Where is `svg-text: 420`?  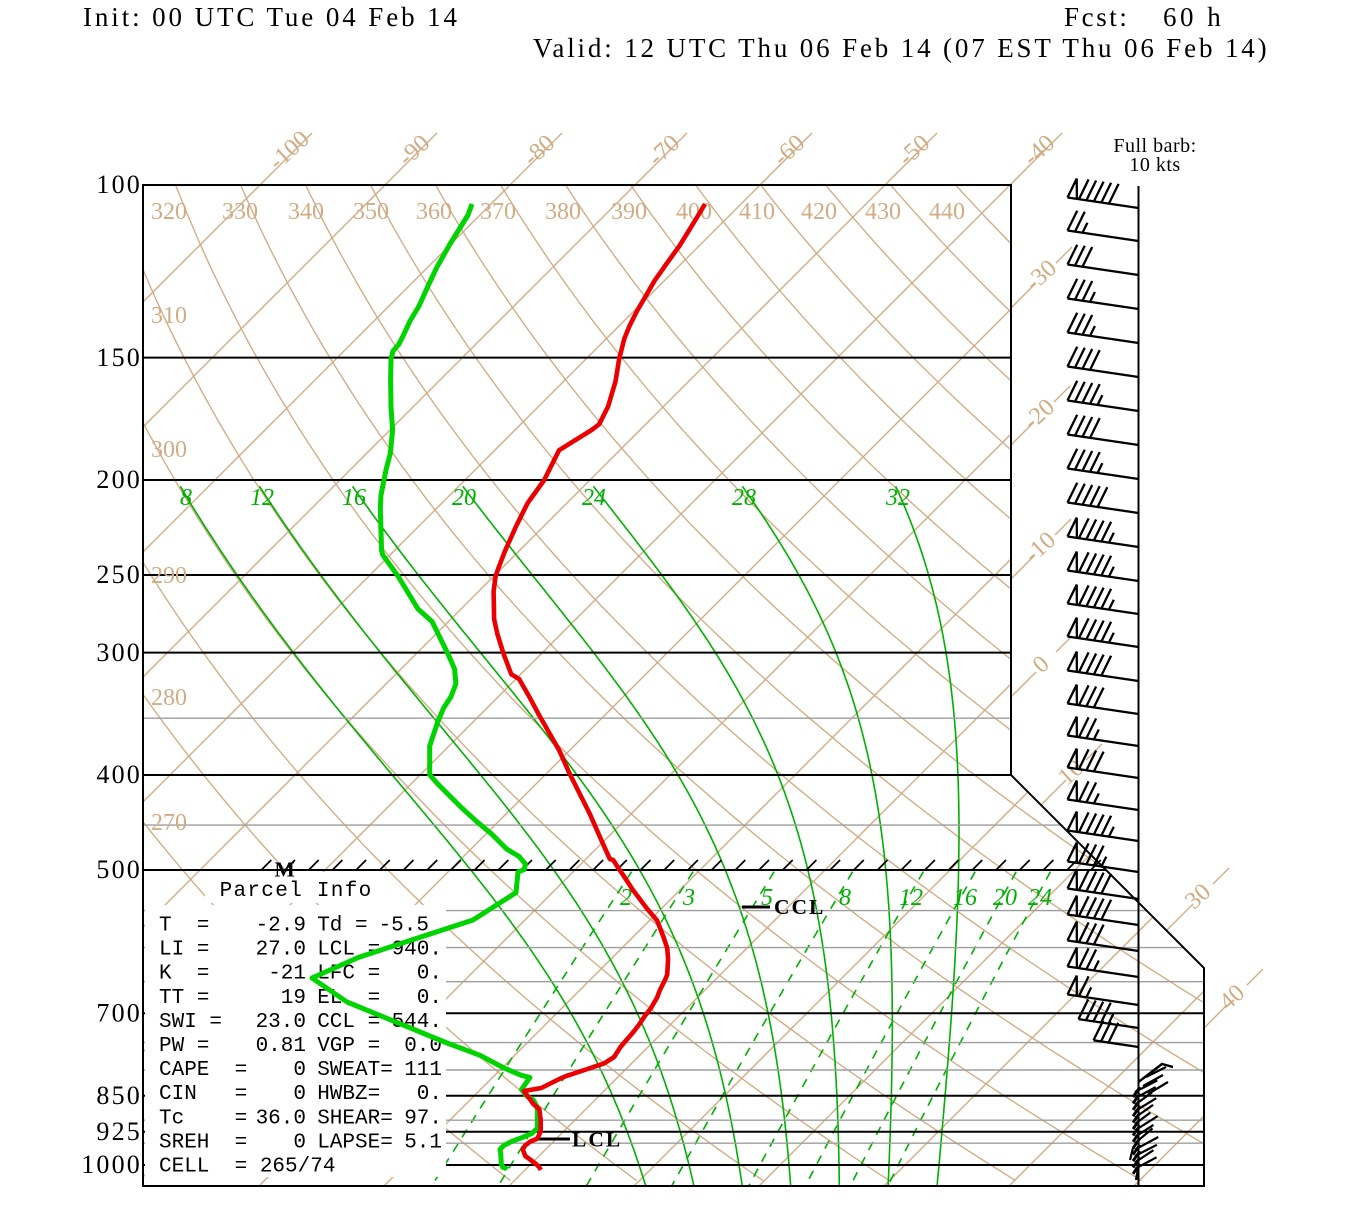 svg-text: 420 is located at coordinates (819, 212).